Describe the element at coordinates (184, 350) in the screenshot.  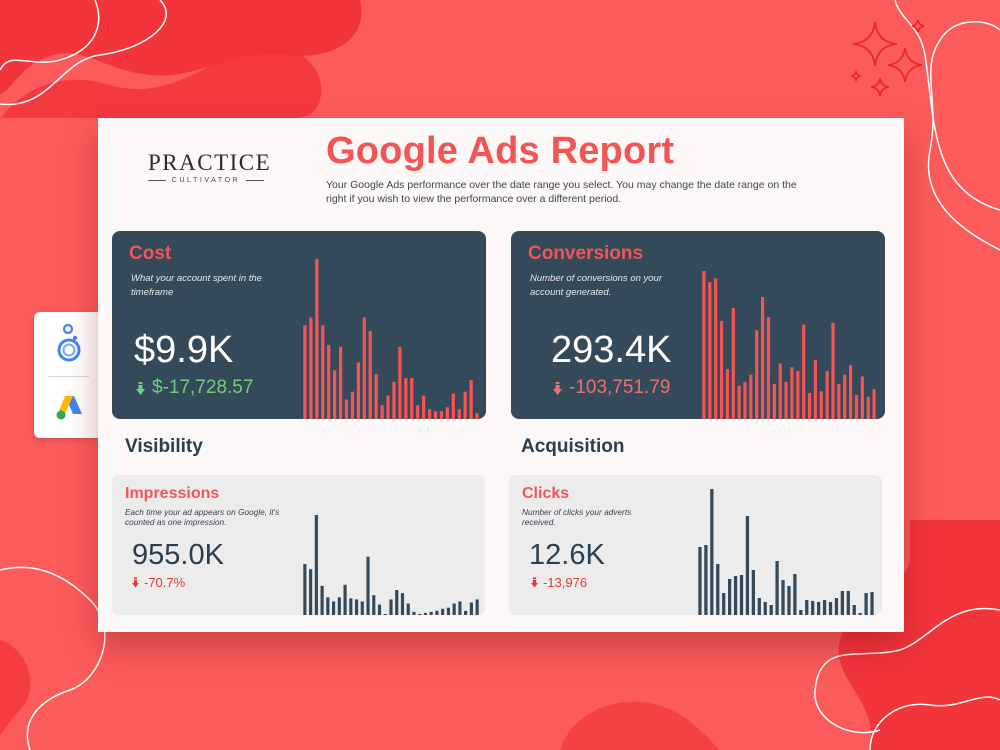
I see `cost-value: $9.9K` at that location.